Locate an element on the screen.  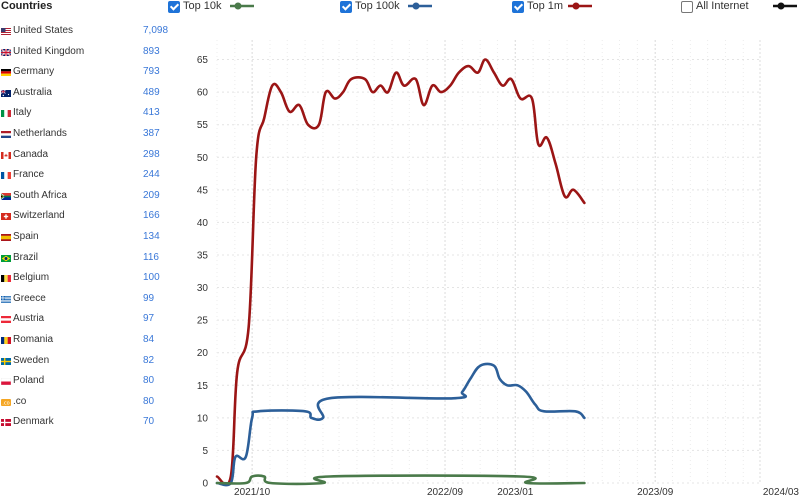
country-row: Switzerland 166 is located at coordinates (87, 218).